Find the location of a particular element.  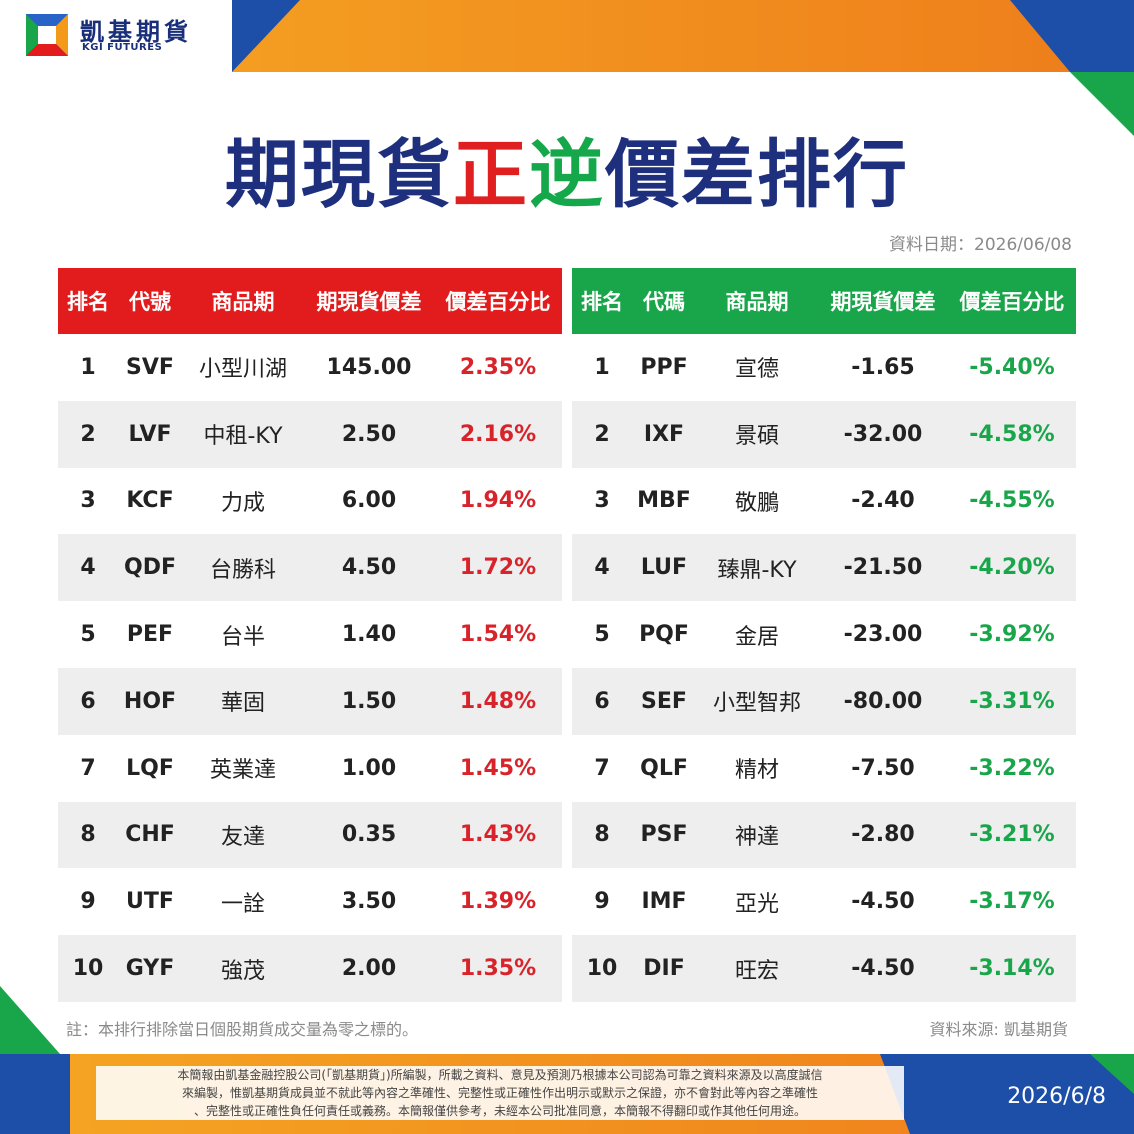

cell-rank: 1 is located at coordinates (602, 367).